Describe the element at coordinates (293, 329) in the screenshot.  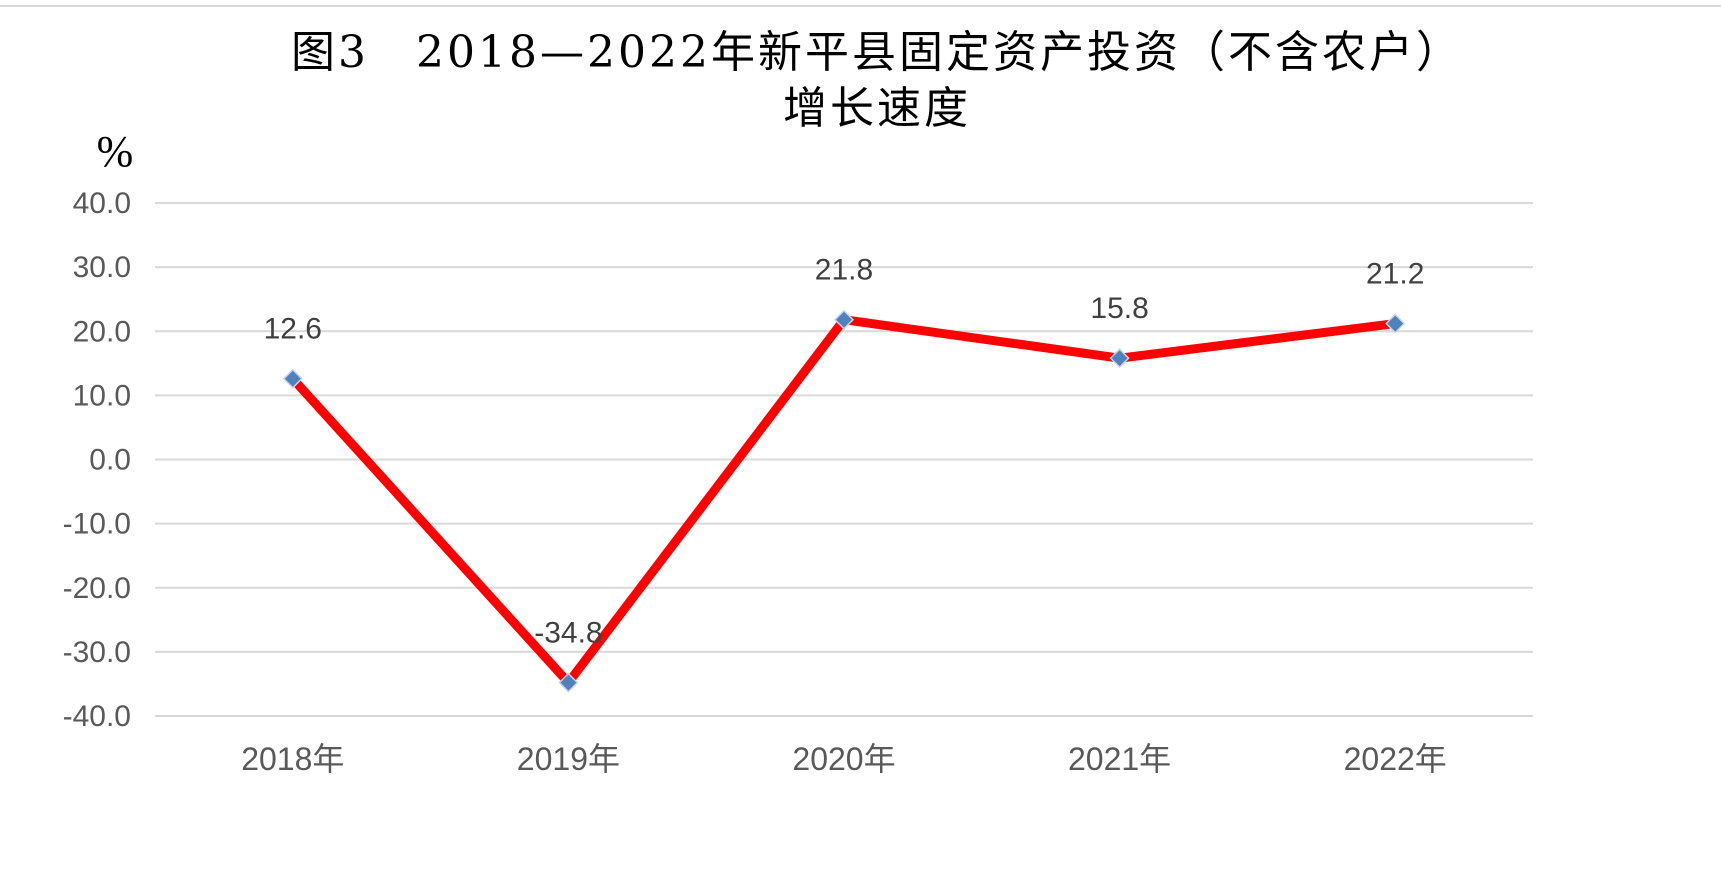
I see `data-label: 12.6` at that location.